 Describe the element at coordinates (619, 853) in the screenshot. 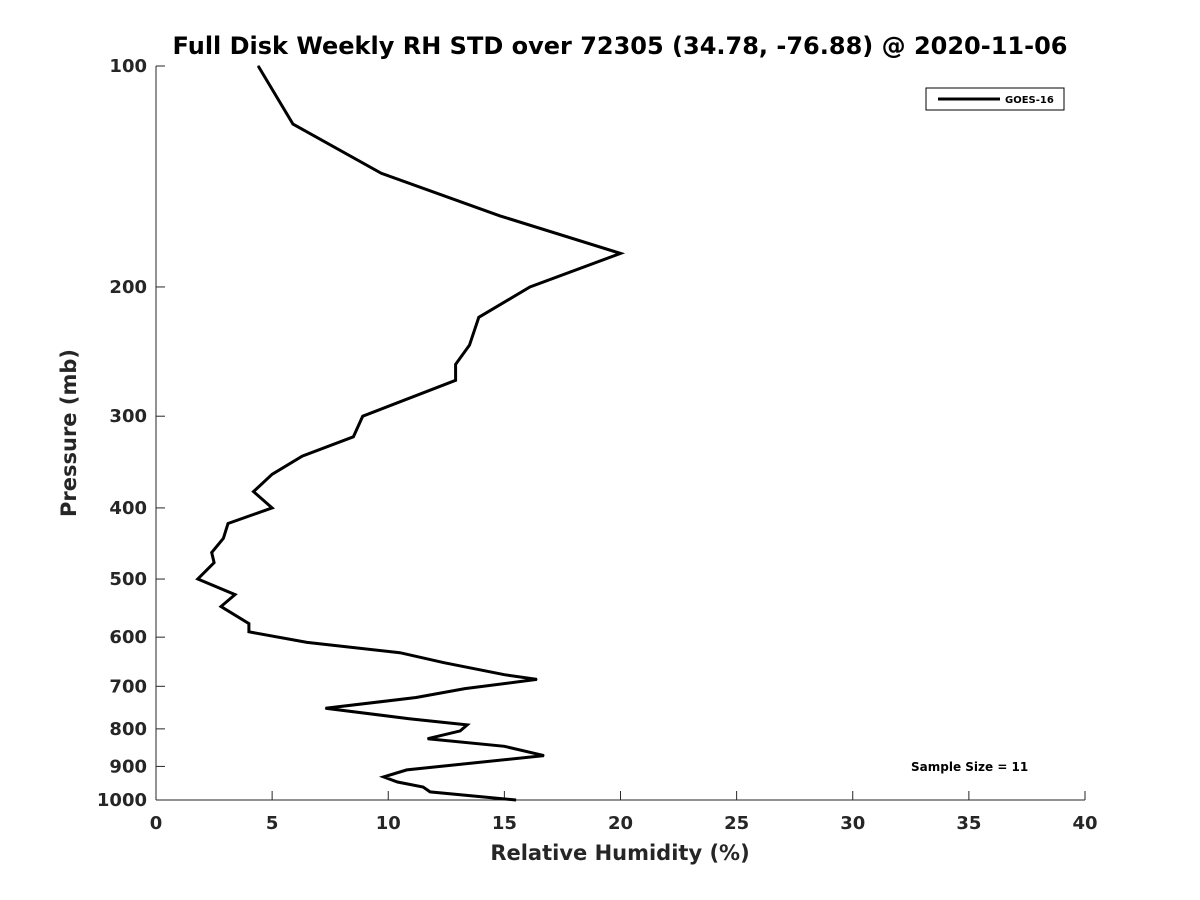

I see `x-axis-label: Relative Humidity (%)` at that location.